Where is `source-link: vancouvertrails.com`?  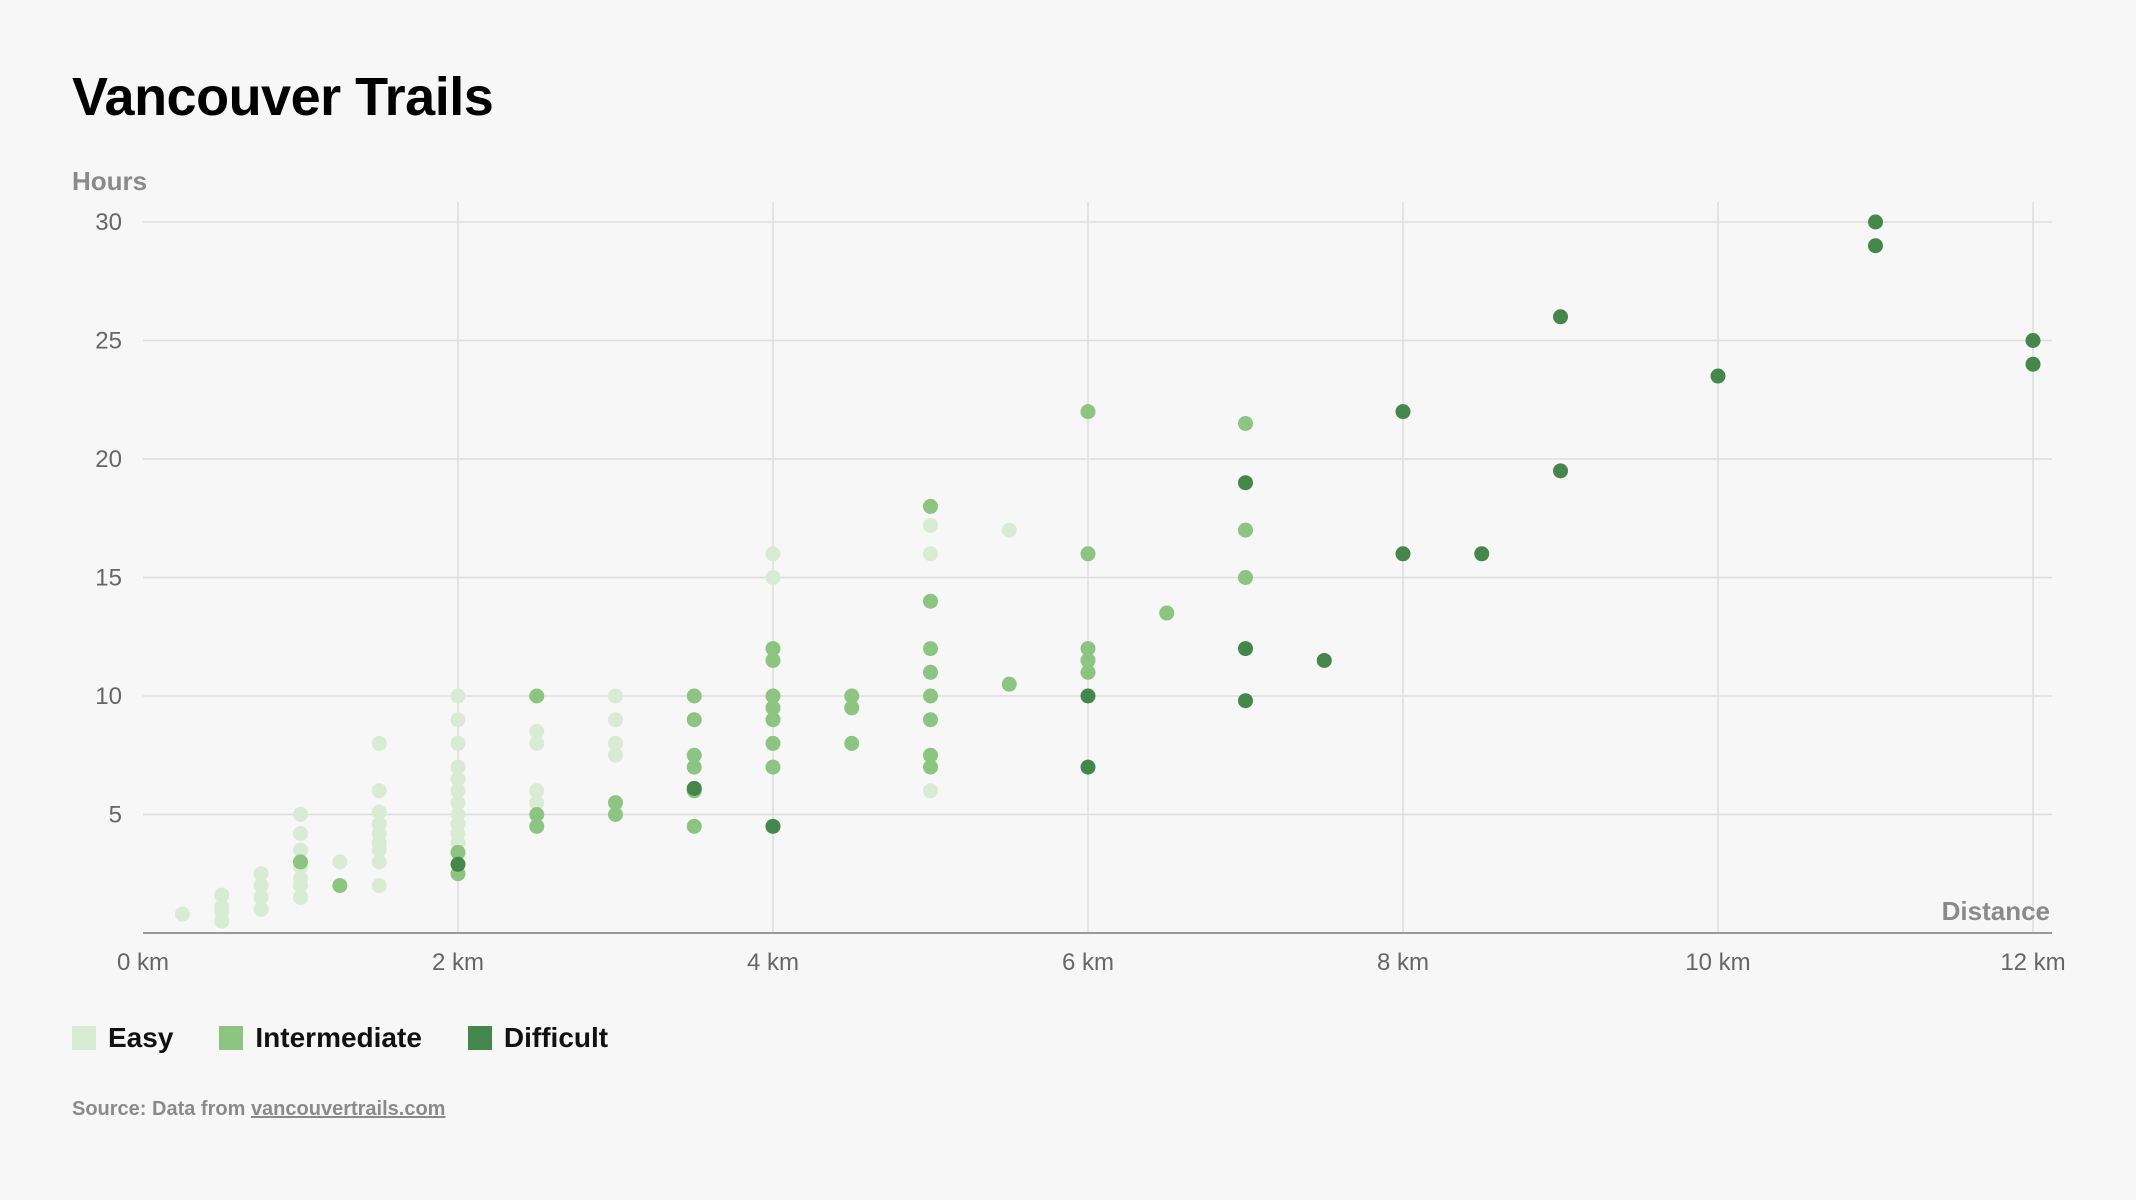 source-link: vancouvertrails.com is located at coordinates (348, 1109).